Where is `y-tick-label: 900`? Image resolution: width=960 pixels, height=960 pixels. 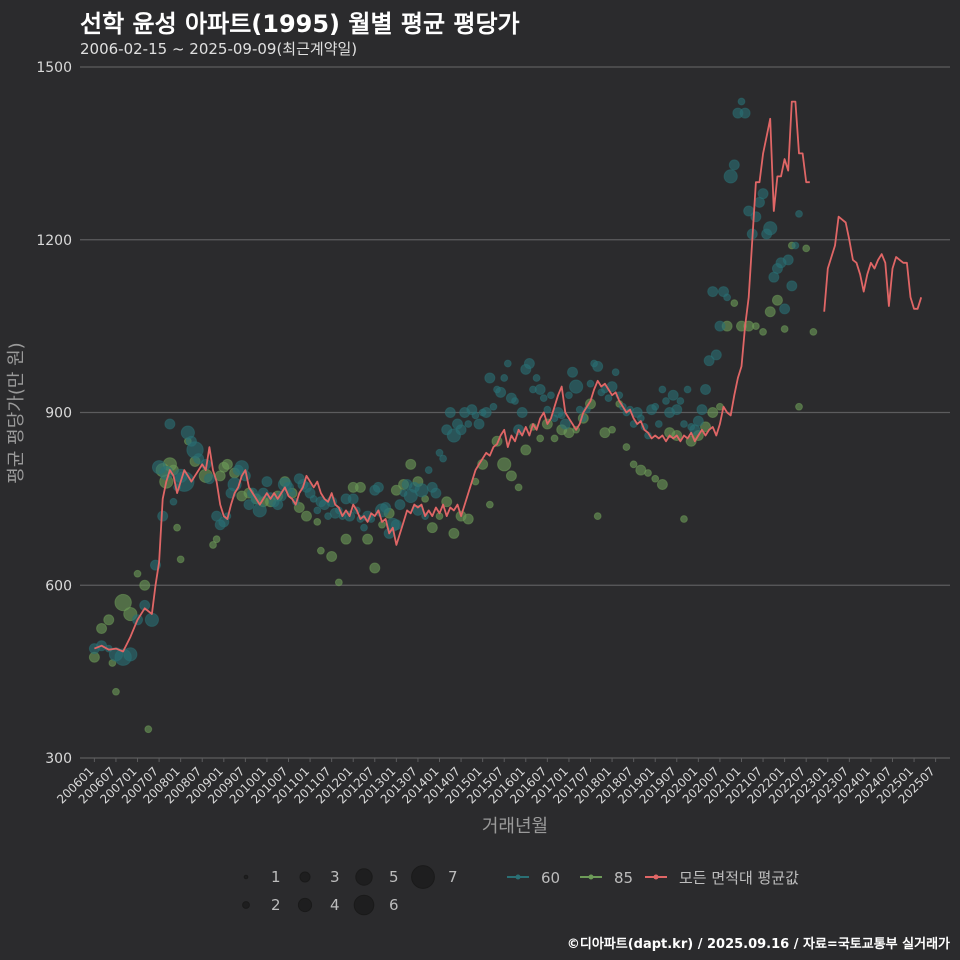
y-tick-label: 900 is located at coordinates (58, 414).